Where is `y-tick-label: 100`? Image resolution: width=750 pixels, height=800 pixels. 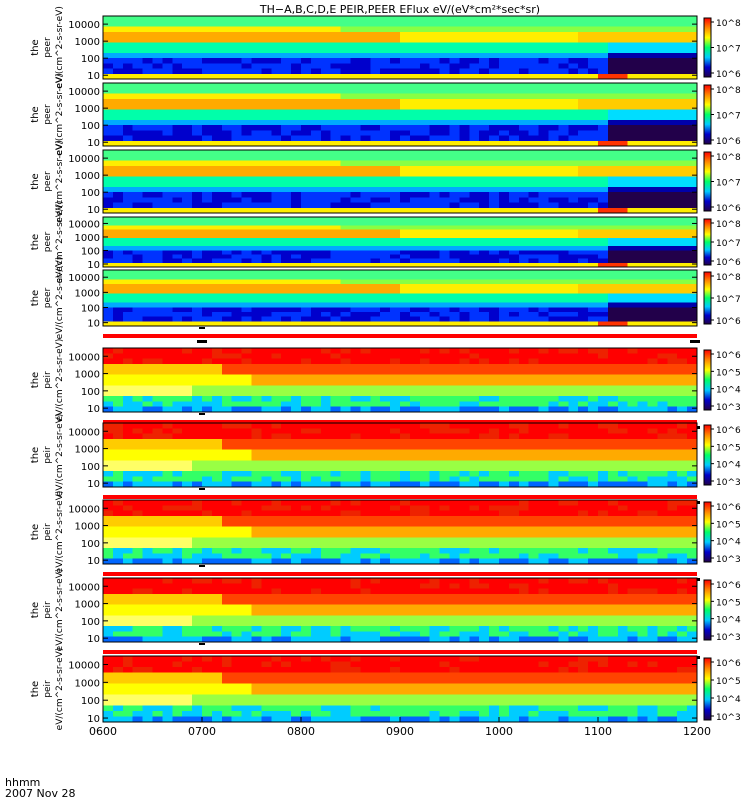 y-tick-label: 100 is located at coordinates (90, 59).